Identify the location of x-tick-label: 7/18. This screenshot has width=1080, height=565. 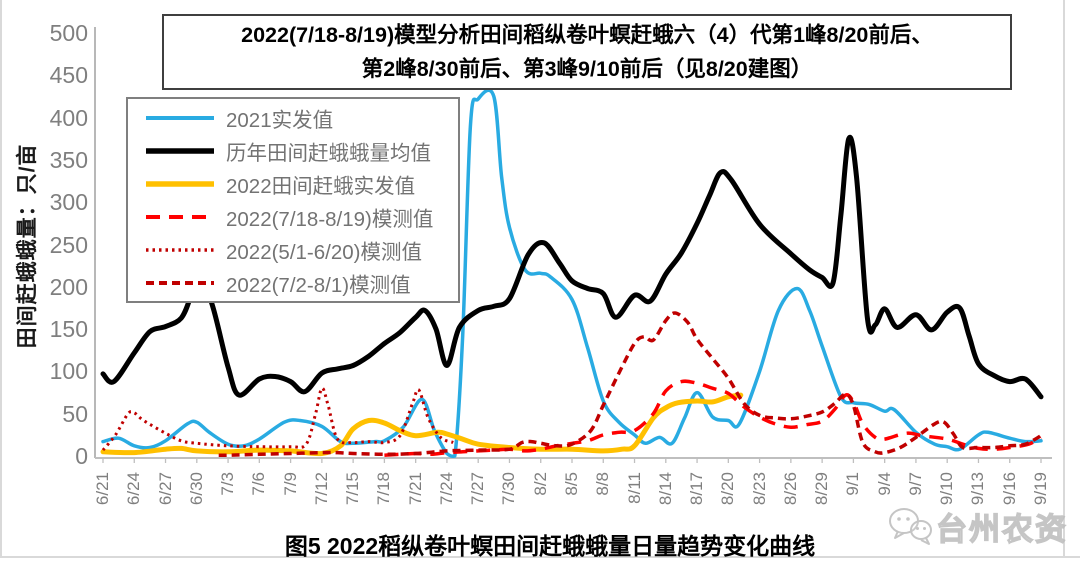
(384, 489).